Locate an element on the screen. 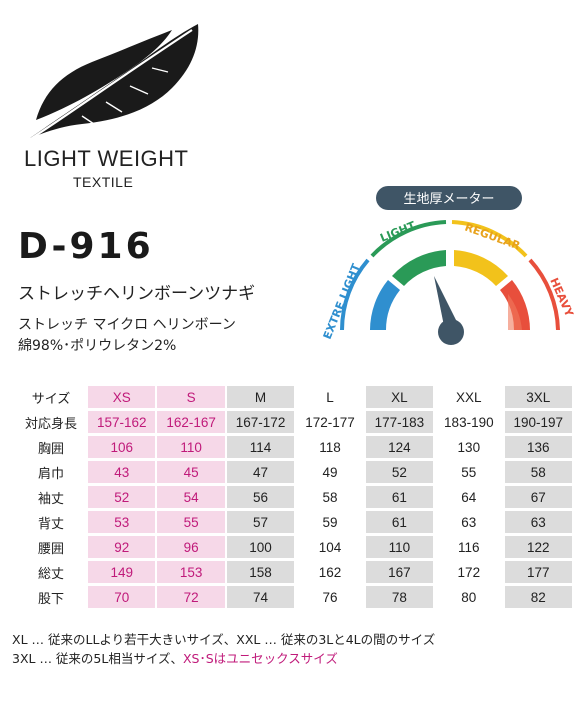 The width and height of the screenshot is (587, 702). feather-logo is located at coordinates (112, 83).